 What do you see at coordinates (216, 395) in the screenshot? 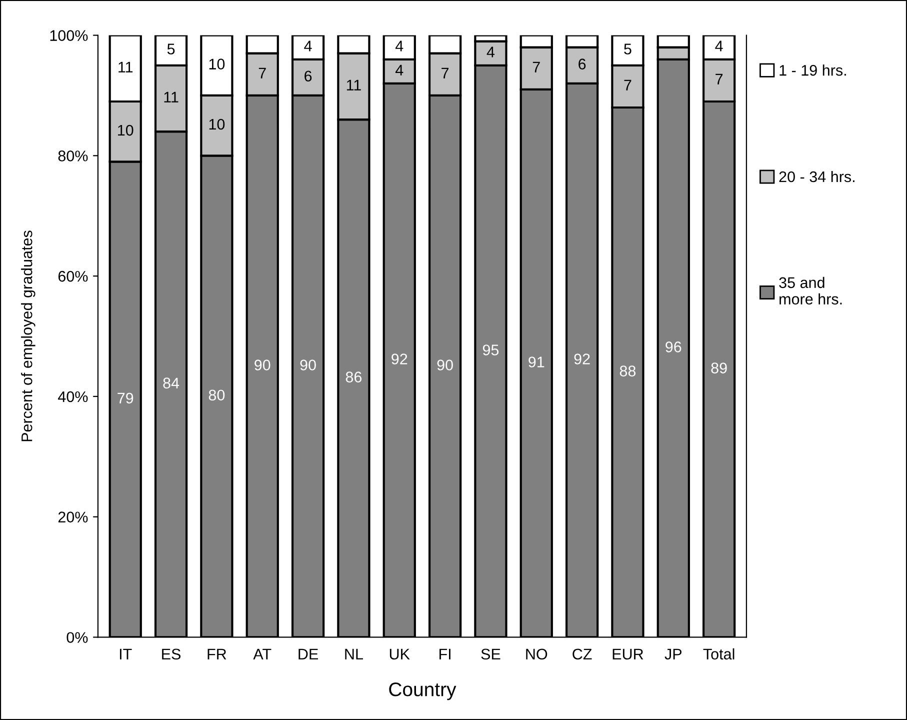
I see `data-label: 80` at bounding box center [216, 395].